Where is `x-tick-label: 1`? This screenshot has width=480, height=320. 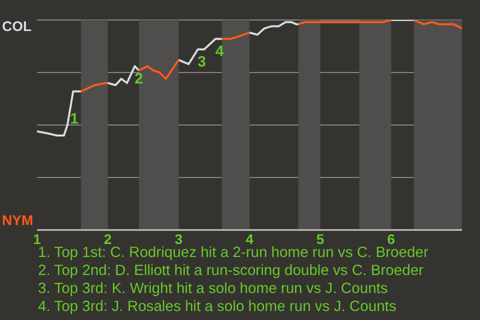
x-tick-label: 1 is located at coordinates (37, 238).